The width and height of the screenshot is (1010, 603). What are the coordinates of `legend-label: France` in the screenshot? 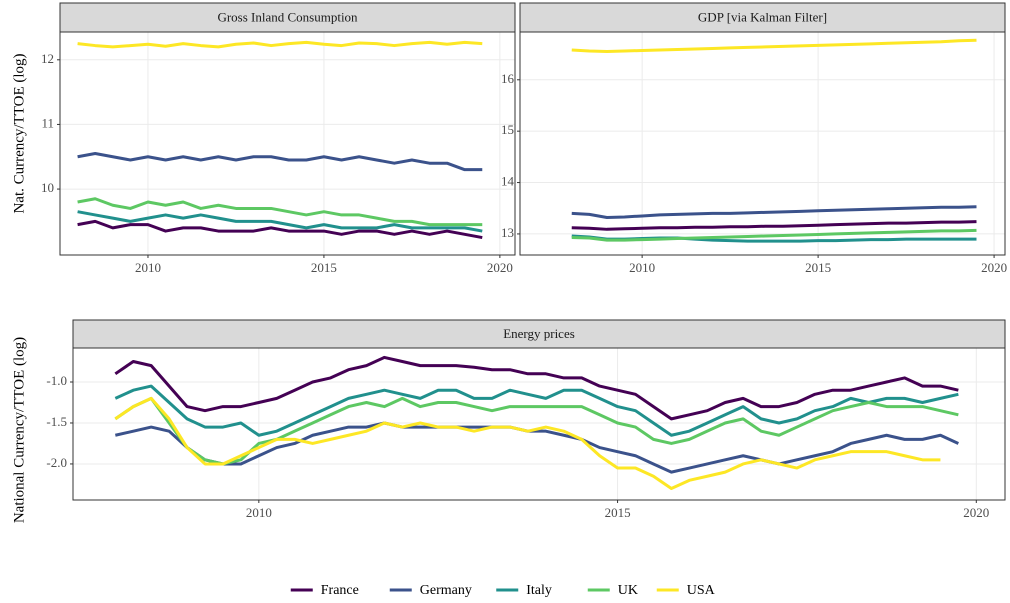 It's located at (340, 590).